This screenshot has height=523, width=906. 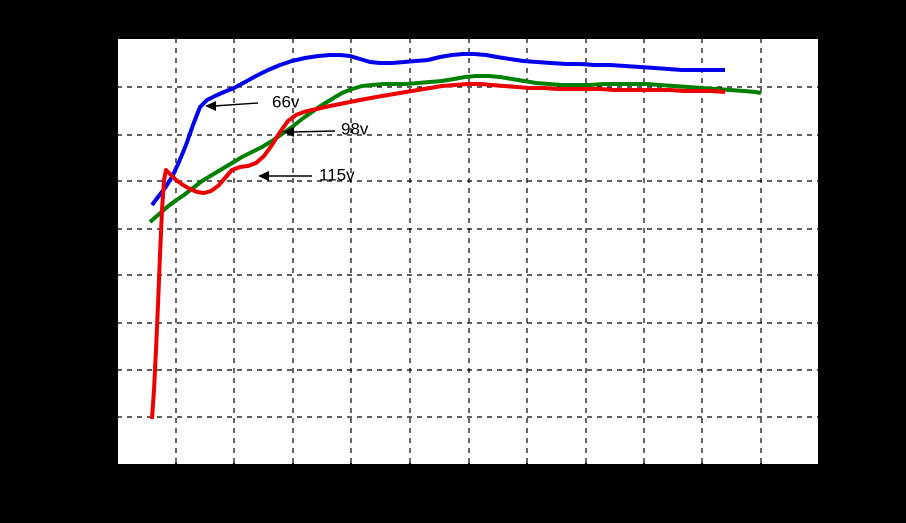 What do you see at coordinates (355, 128) in the screenshot?
I see `annotation-label-98v: 98v` at bounding box center [355, 128].